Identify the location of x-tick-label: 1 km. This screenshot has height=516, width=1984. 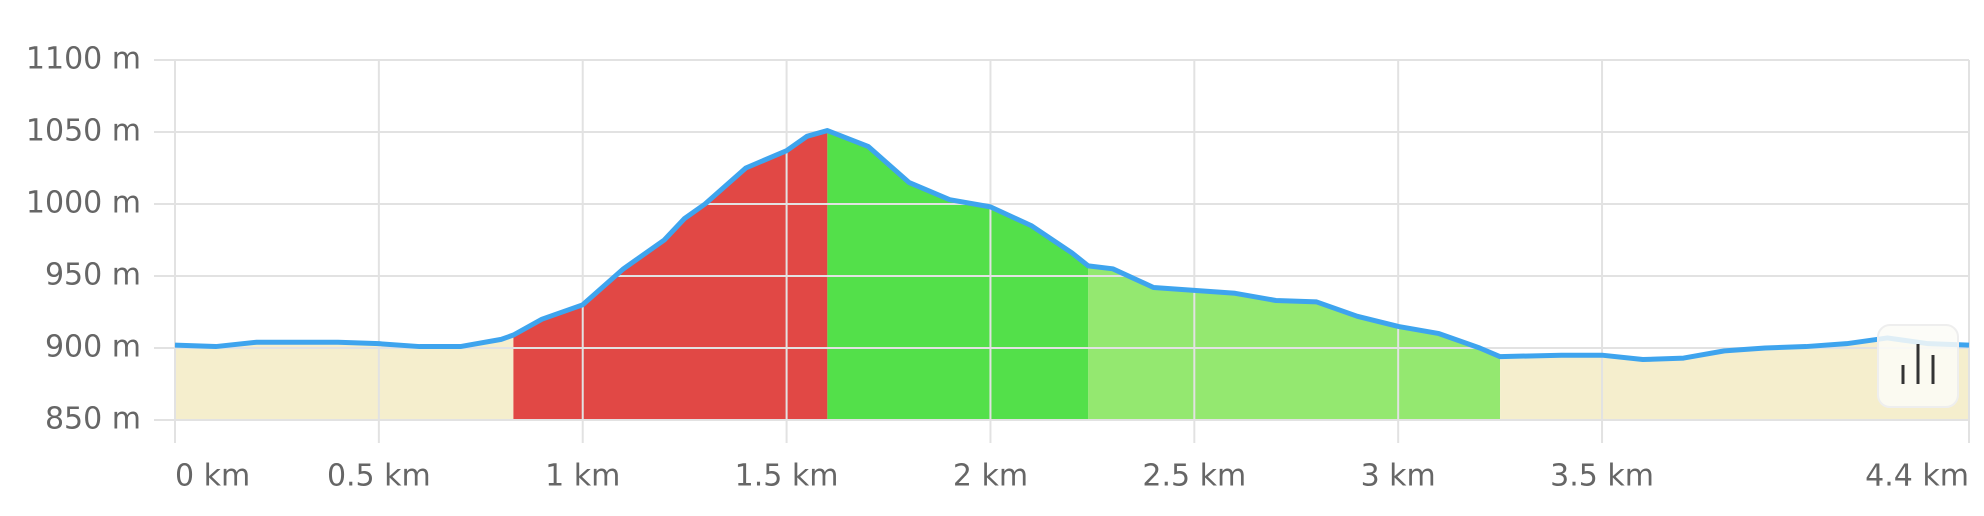
(582, 476).